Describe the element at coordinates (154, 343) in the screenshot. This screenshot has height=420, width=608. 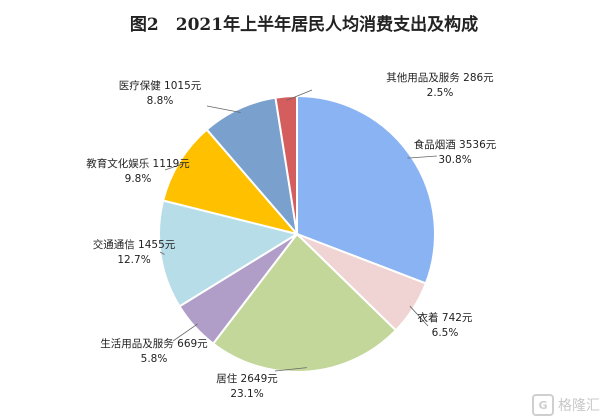
I see `slice-label-4: 生活用品及服务 669元` at that location.